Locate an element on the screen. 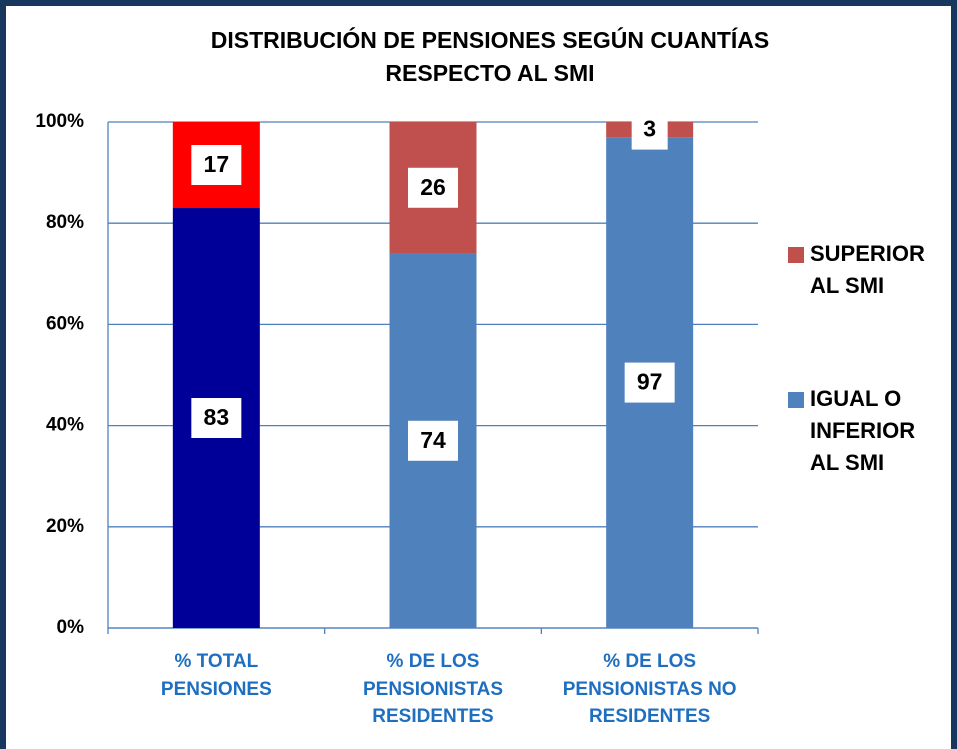 Image resolution: width=957 pixels, height=749 pixels. data-label: 3 is located at coordinates (649, 129).